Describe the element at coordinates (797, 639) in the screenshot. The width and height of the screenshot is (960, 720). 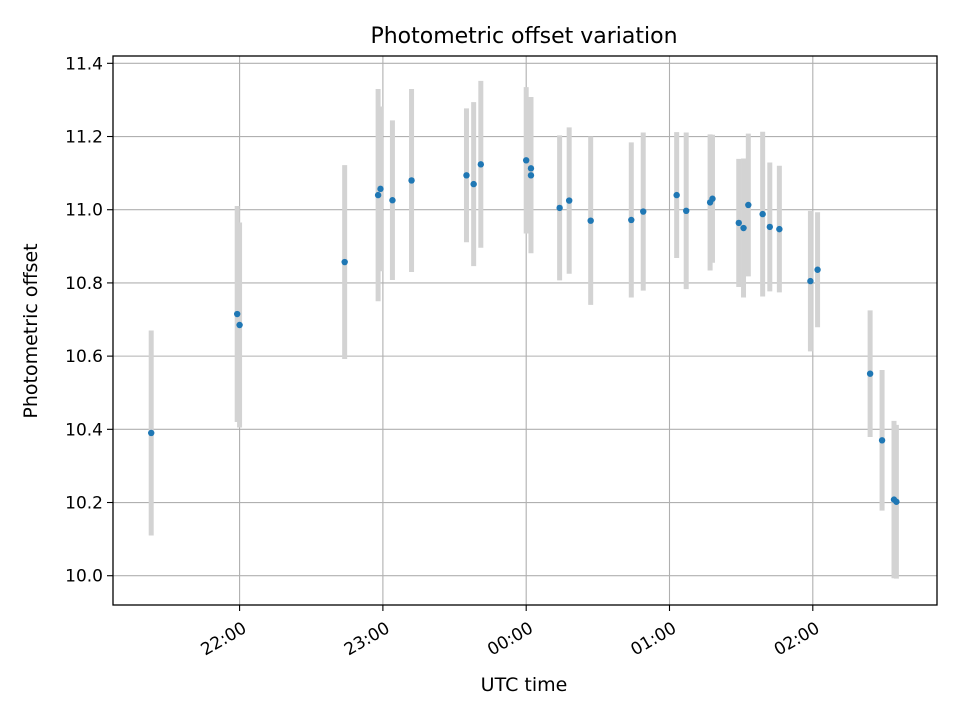
I see `x-tick-label: 02:00` at that location.